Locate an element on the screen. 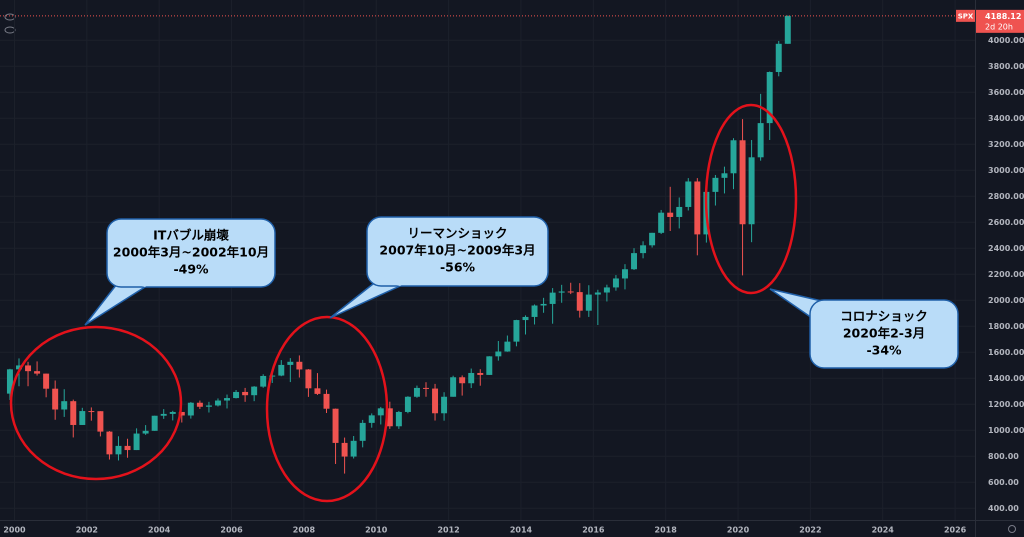 This screenshot has height=537, width=1024. symbol-label: SPX is located at coordinates (966, 16).